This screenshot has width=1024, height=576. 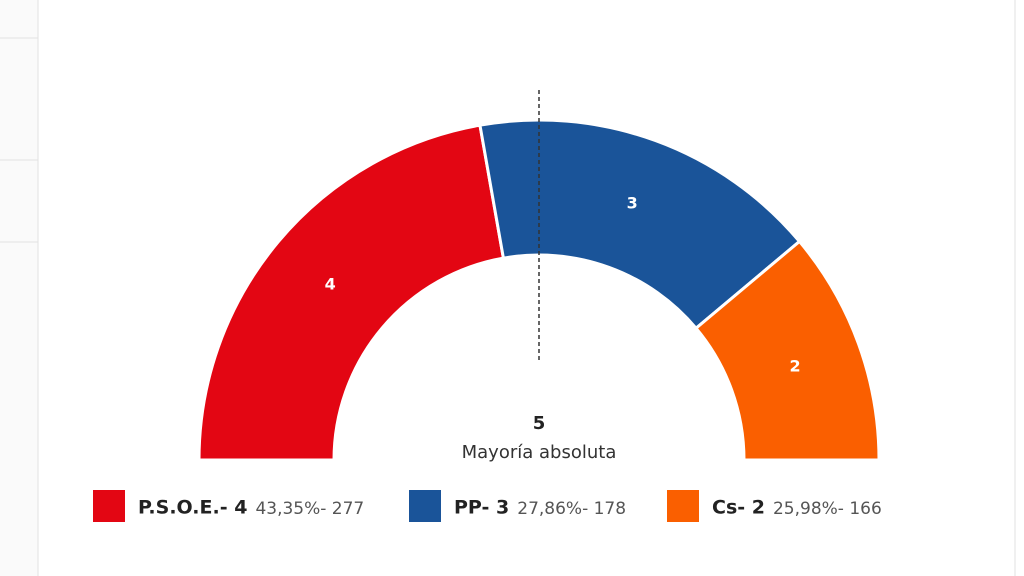 What do you see at coordinates (309, 509) in the screenshot?
I see `legend-detail: 43,35%- 277` at bounding box center [309, 509].